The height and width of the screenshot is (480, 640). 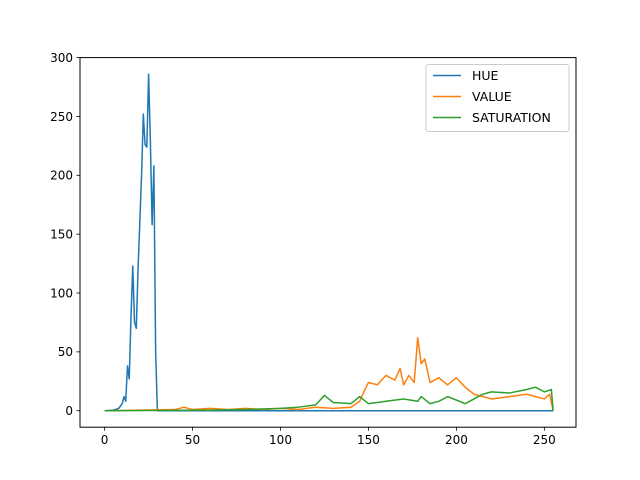 I want to click on legend-label-value: VALUE, so click(x=492, y=96).